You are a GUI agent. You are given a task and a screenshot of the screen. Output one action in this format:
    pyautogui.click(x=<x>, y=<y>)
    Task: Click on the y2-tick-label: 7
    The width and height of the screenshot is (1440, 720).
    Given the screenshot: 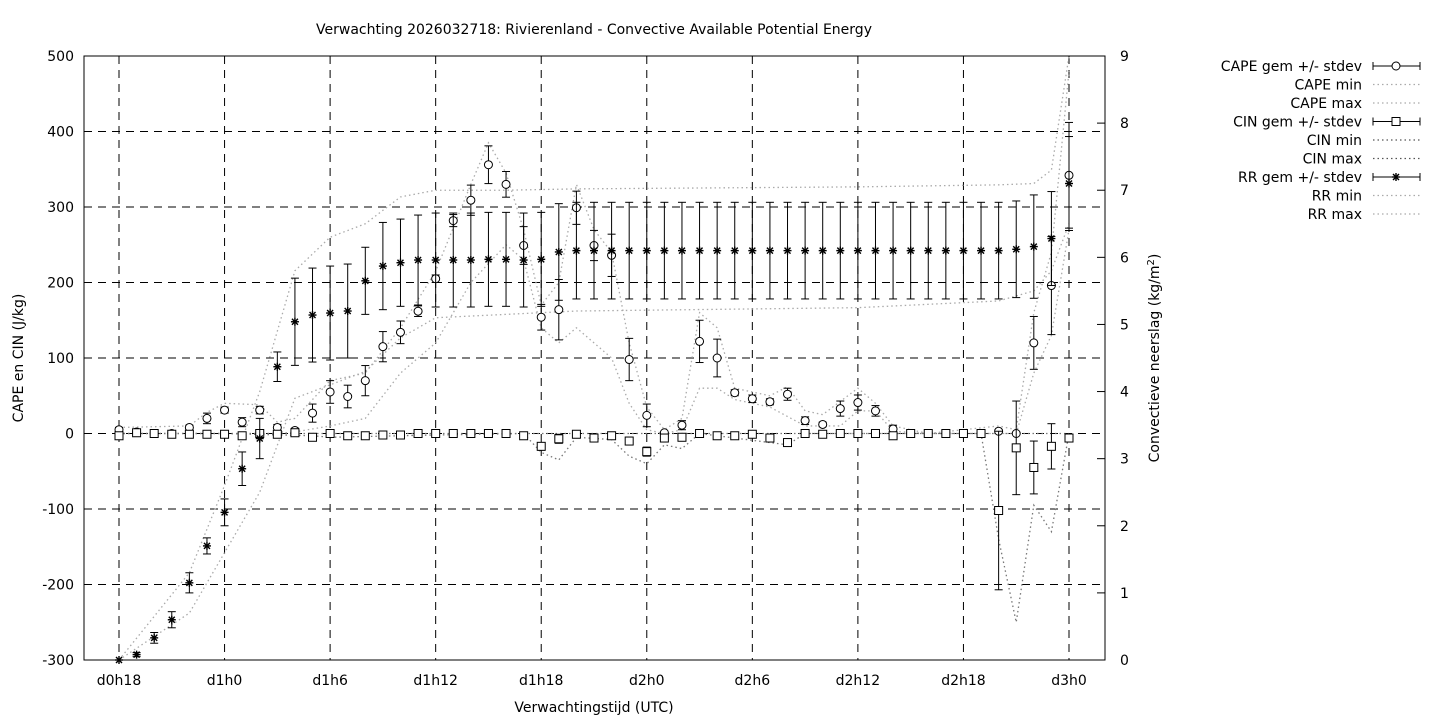 What is the action you would take?
    pyautogui.click(x=1124, y=191)
    